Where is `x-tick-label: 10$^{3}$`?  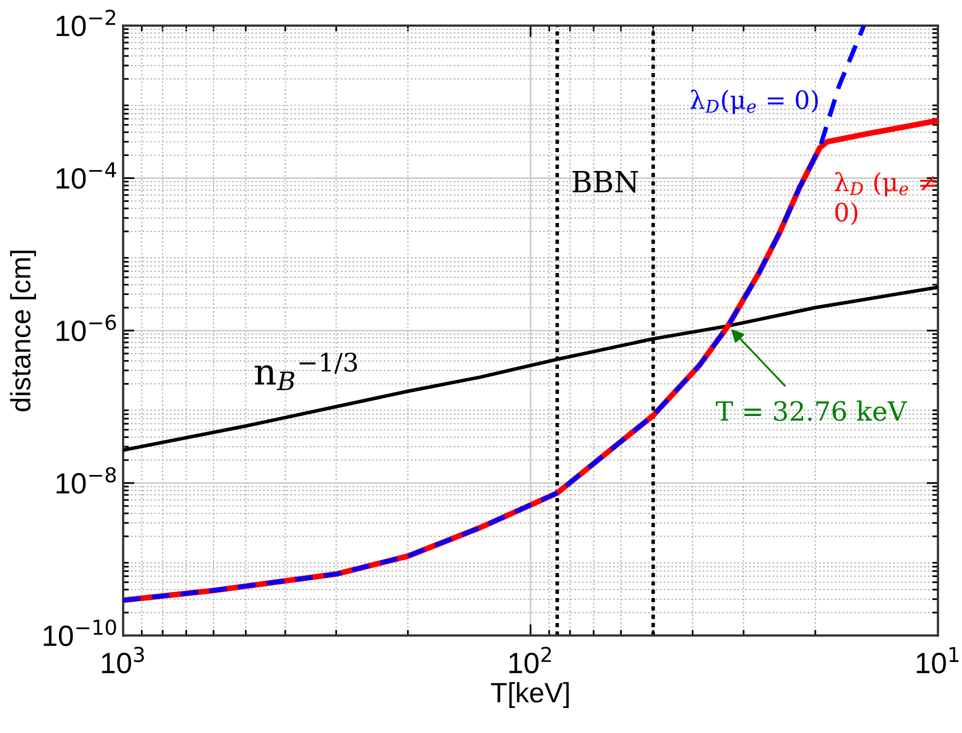 x-tick-label: 10$^{3}$ is located at coordinates (123, 660).